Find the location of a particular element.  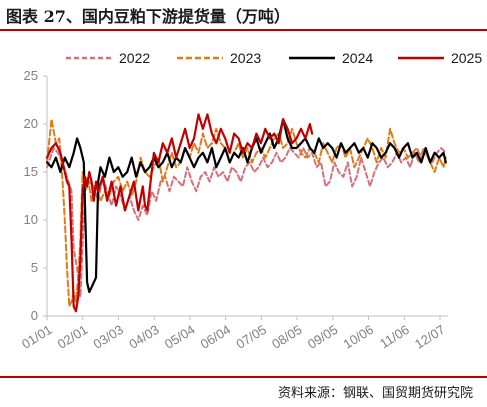

source-divider is located at coordinates (243, 377).